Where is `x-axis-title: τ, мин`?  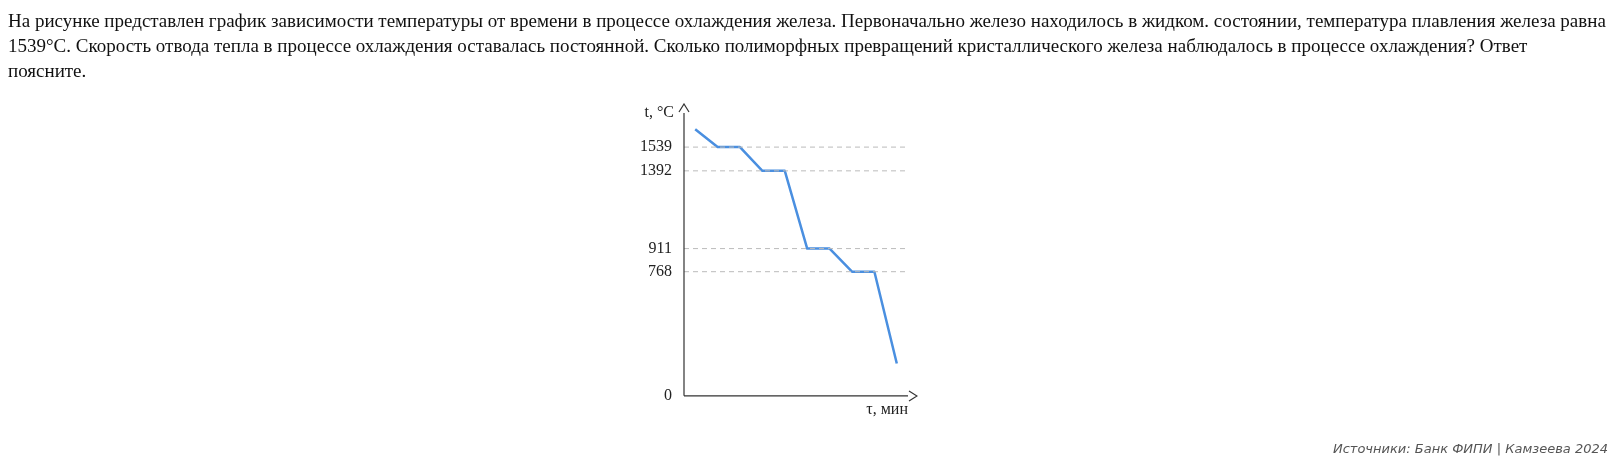 x-axis-title: τ, мин is located at coordinates (887, 408).